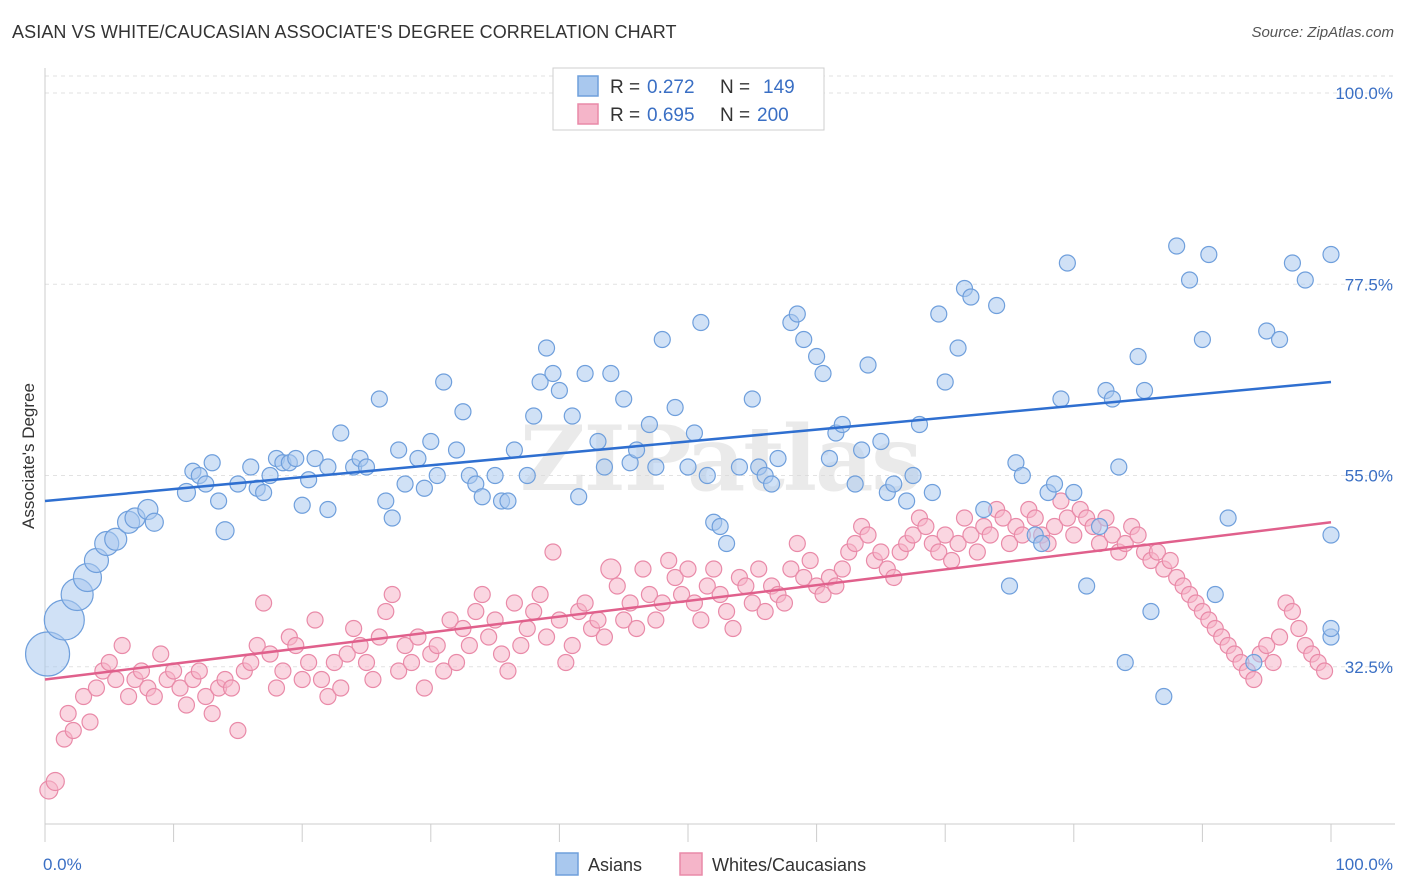  What do you see at coordinates (1364, 380) in the screenshot?
I see `y-tick-labels: 32.5% 55.0% 77.5% 100.0%` at bounding box center [1364, 380].